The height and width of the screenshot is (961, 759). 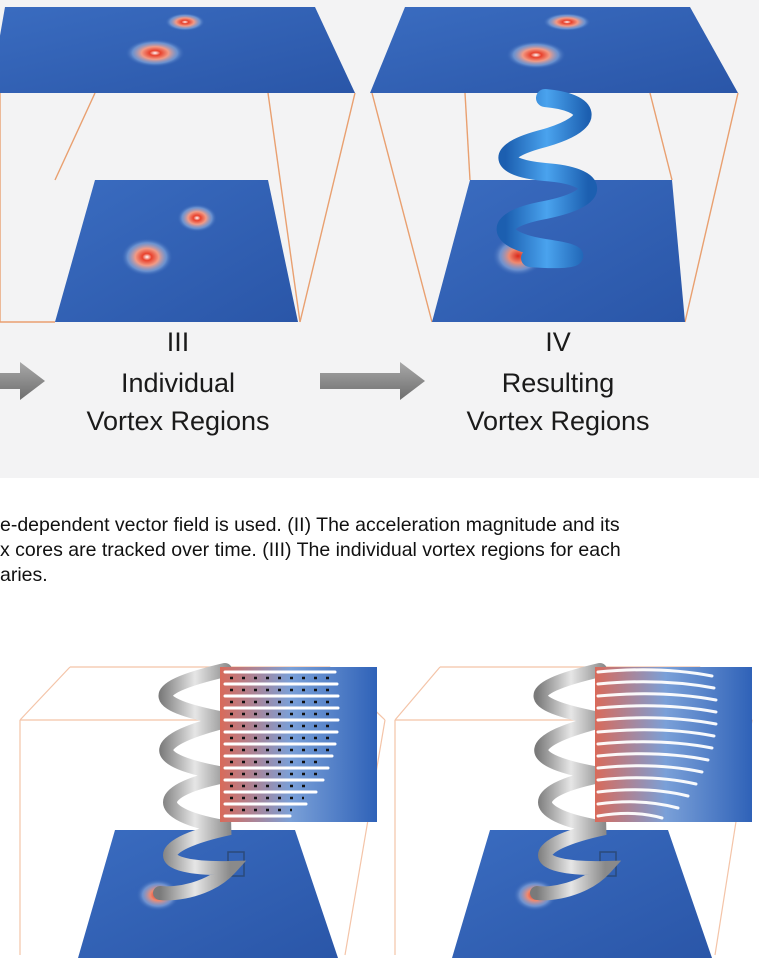 I want to click on panel-iii-box-edges, so click(x=178, y=207).